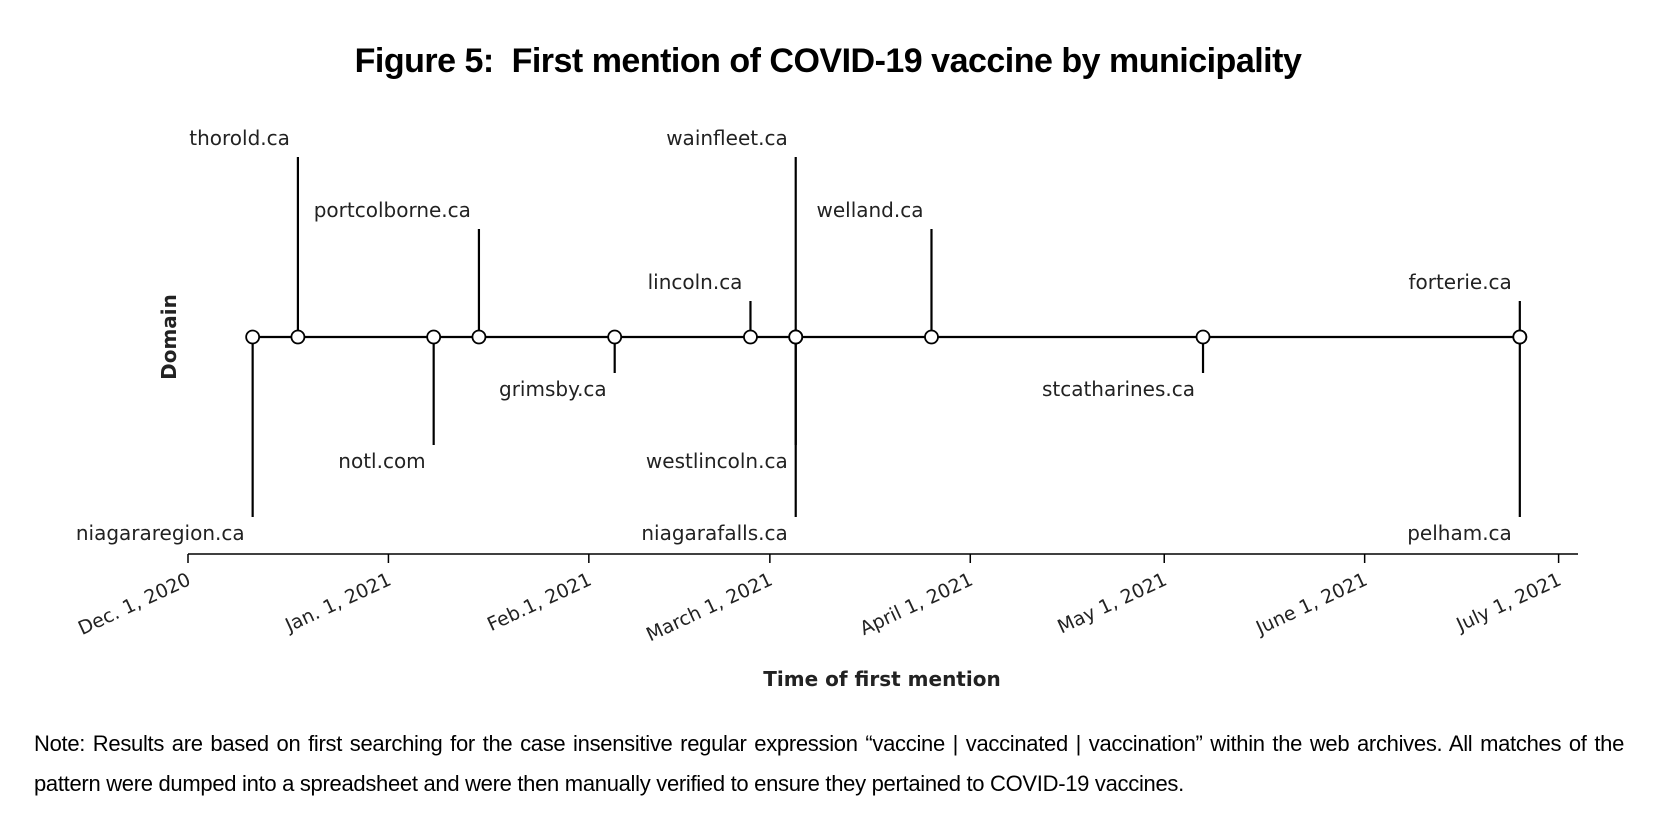  I want to click on markers-layer, so click(886, 337).